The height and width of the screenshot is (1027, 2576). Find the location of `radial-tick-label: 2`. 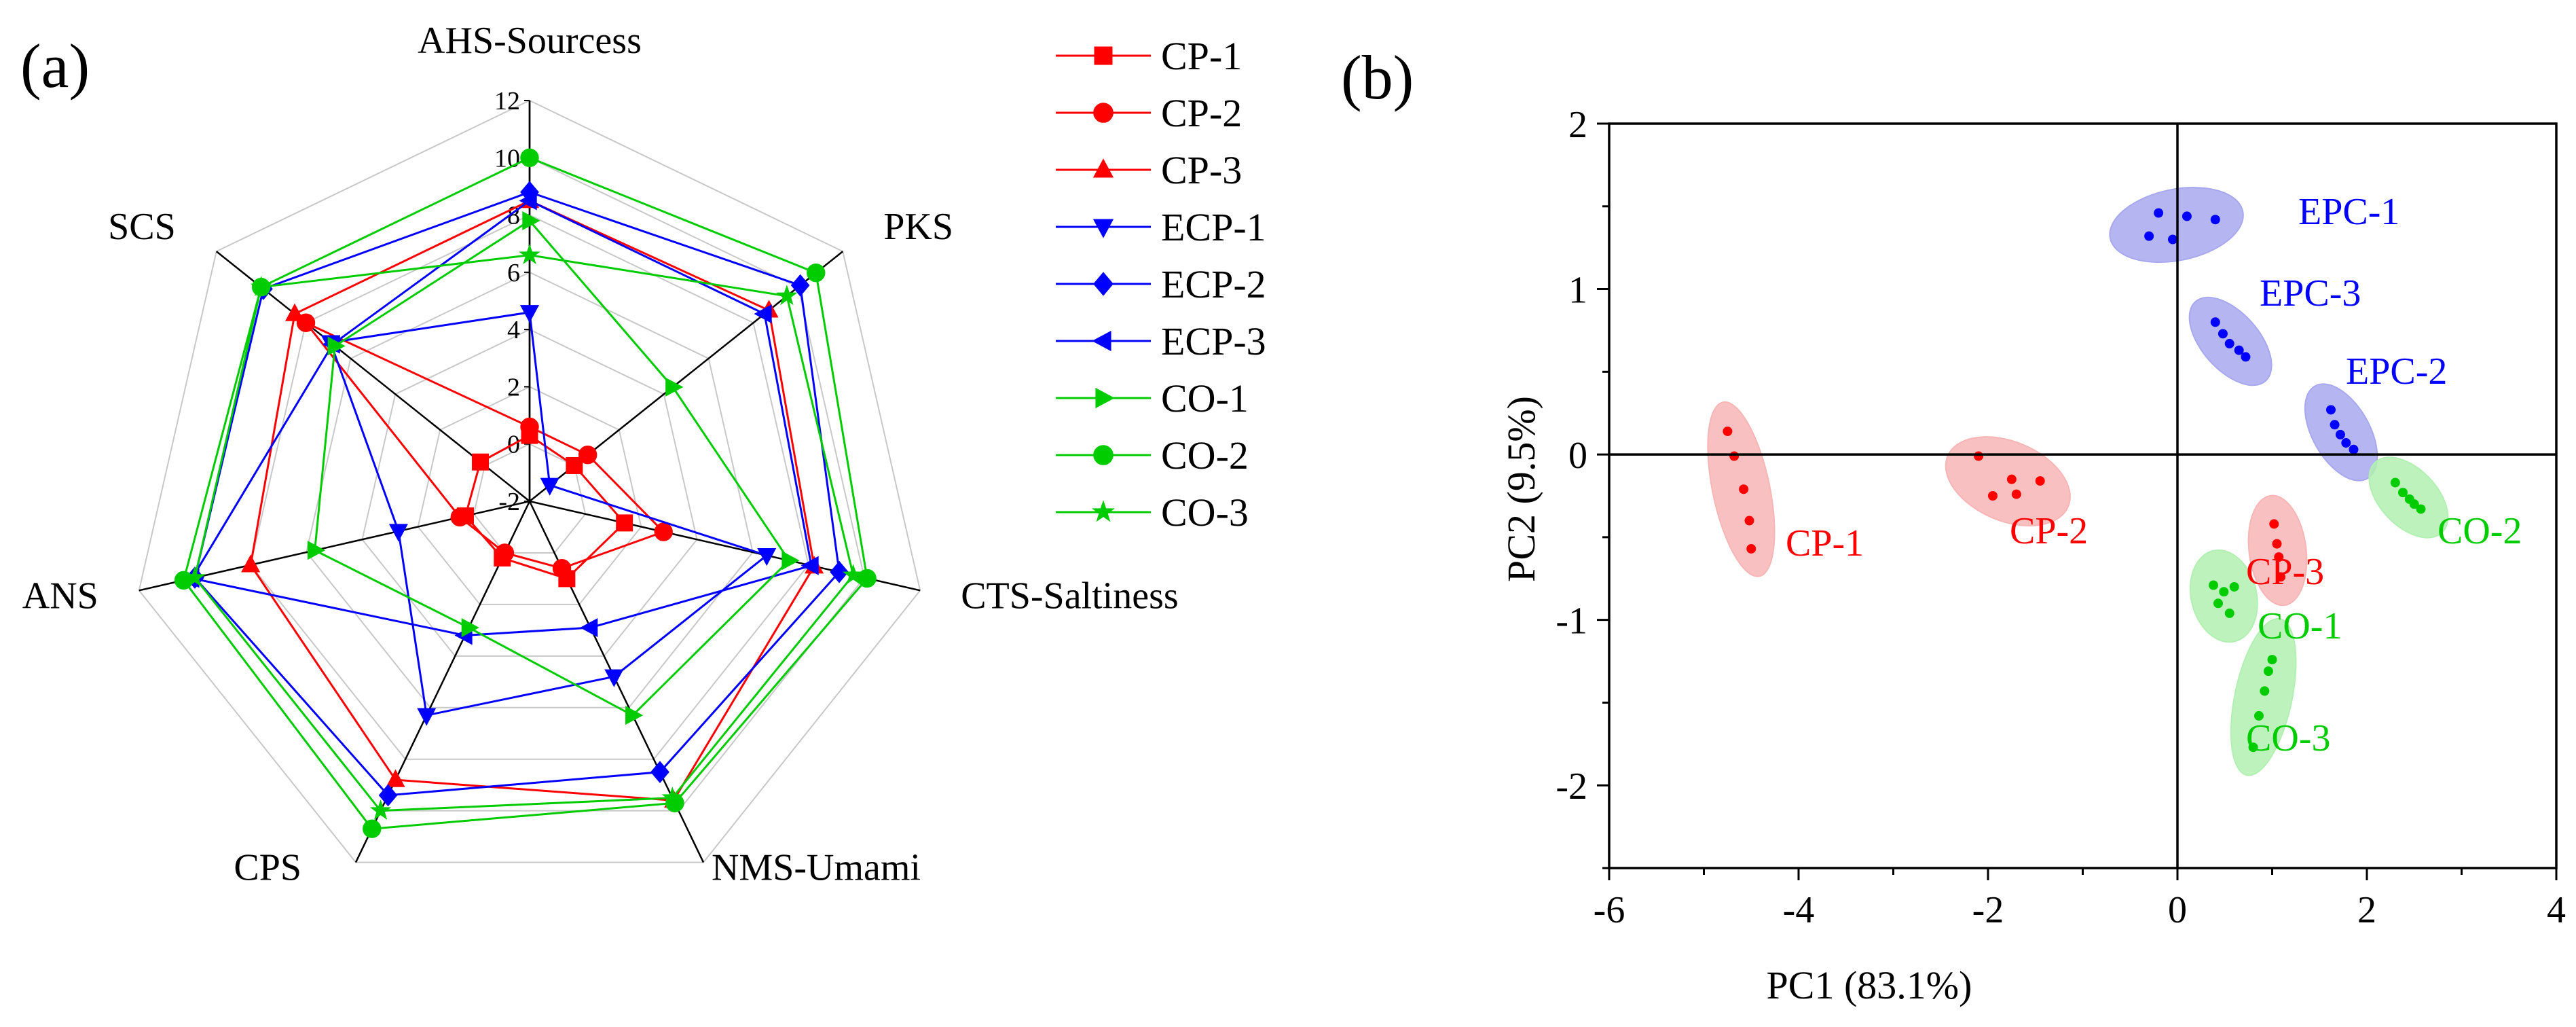

radial-tick-label: 2 is located at coordinates (513, 387).